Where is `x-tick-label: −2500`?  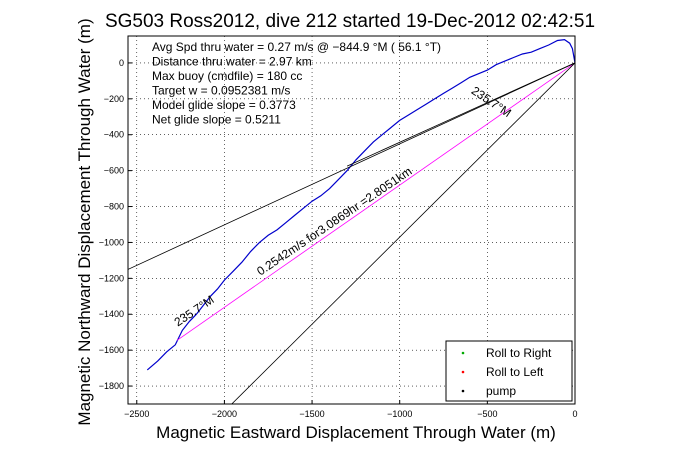
x-tick-label: −2500 is located at coordinates (136, 414).